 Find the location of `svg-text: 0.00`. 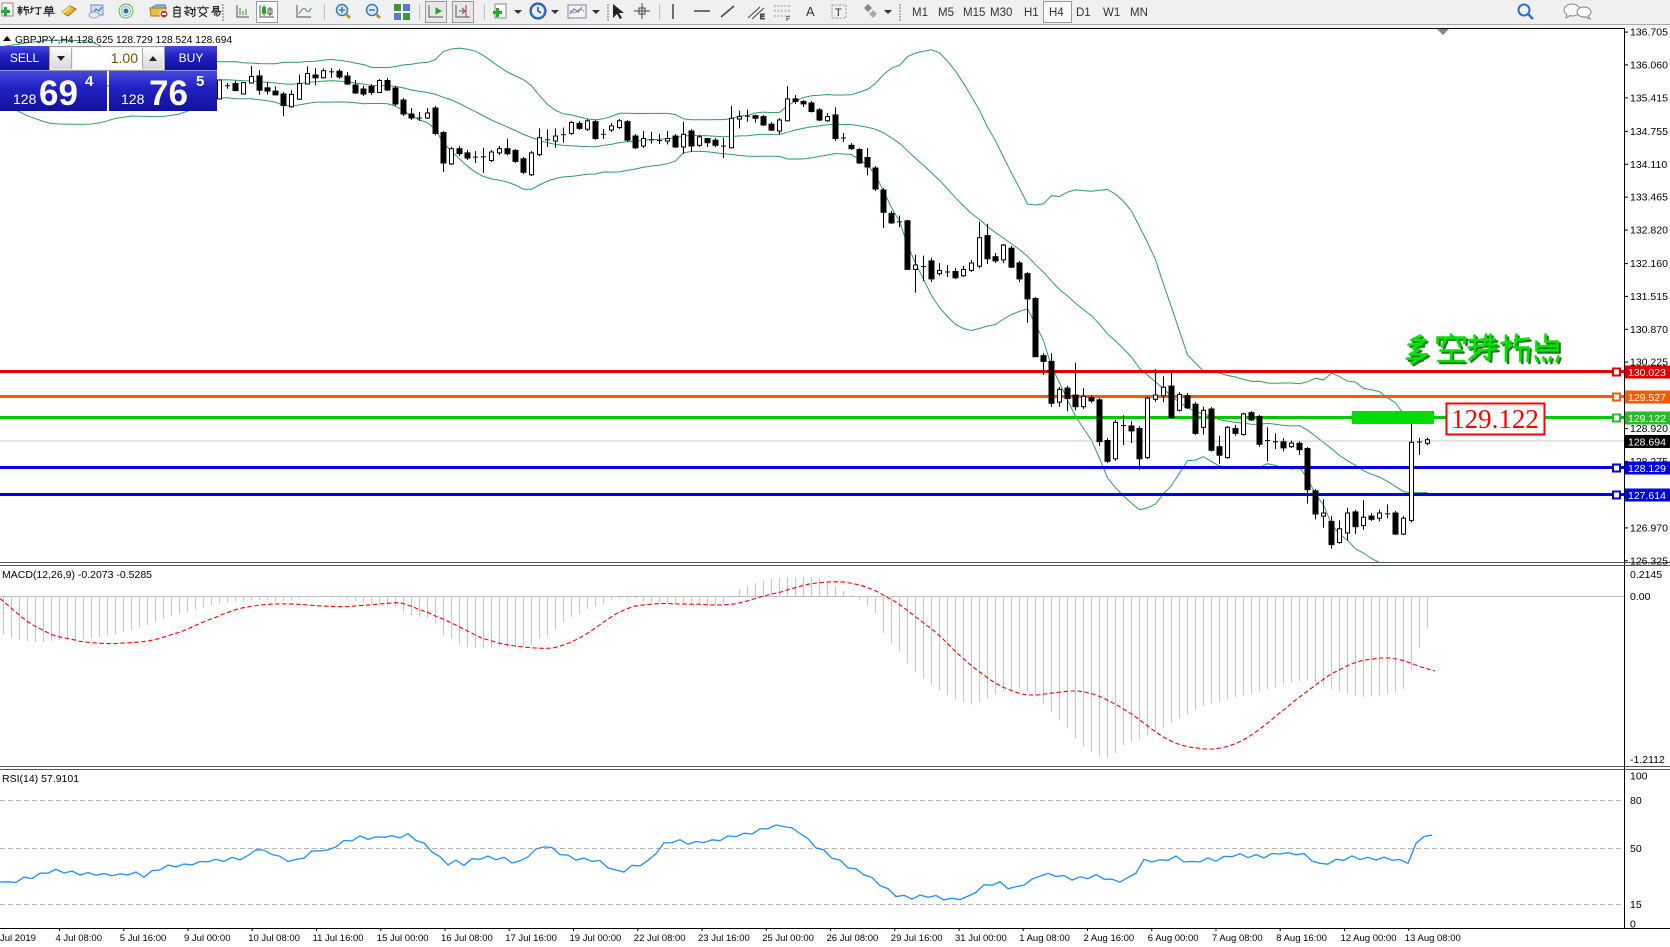

svg-text: 0.00 is located at coordinates (1640, 597).